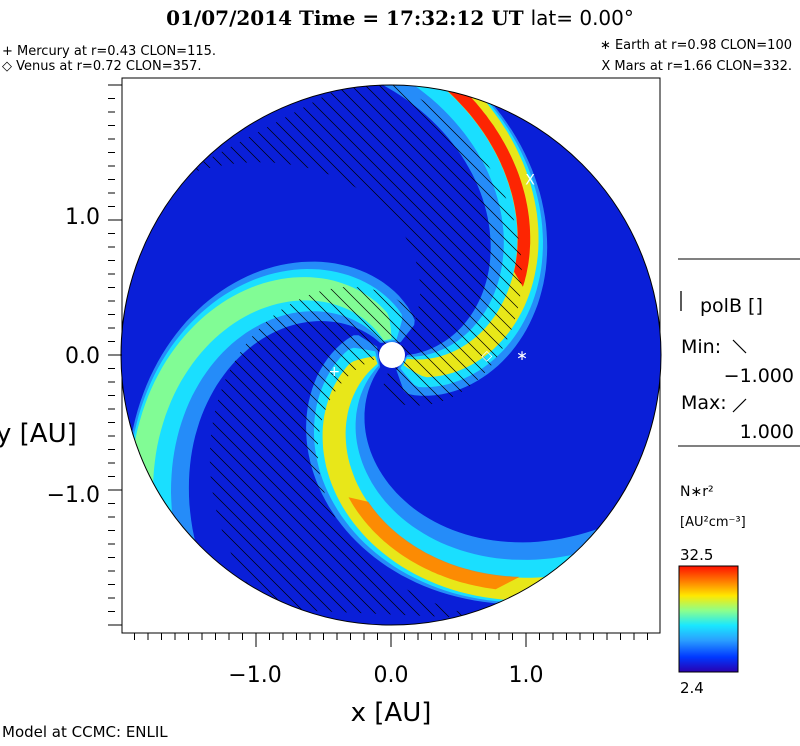  I want to click on plot-title: 01/07/2014 Time = 17:32:12 UT lat= 0.00°, so click(400, 18).